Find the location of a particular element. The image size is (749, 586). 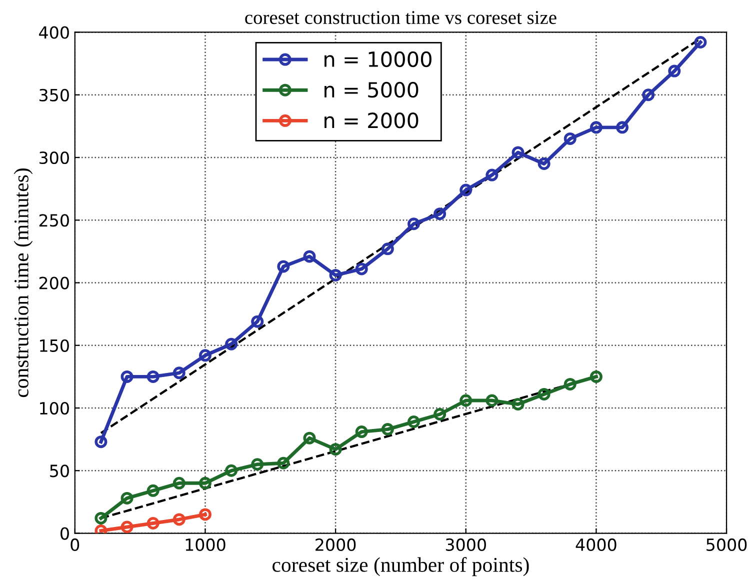

y-tick-label: 150 is located at coordinates (54, 345).